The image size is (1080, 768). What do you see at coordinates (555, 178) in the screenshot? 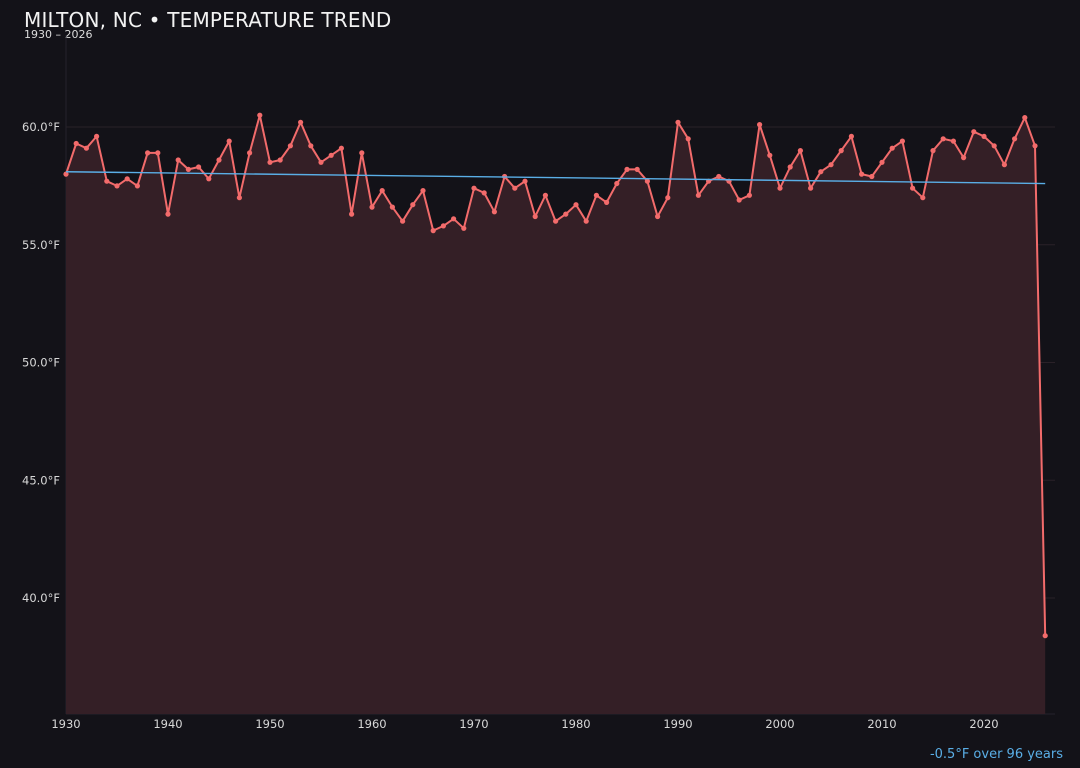
I see `trend-line` at bounding box center [555, 178].